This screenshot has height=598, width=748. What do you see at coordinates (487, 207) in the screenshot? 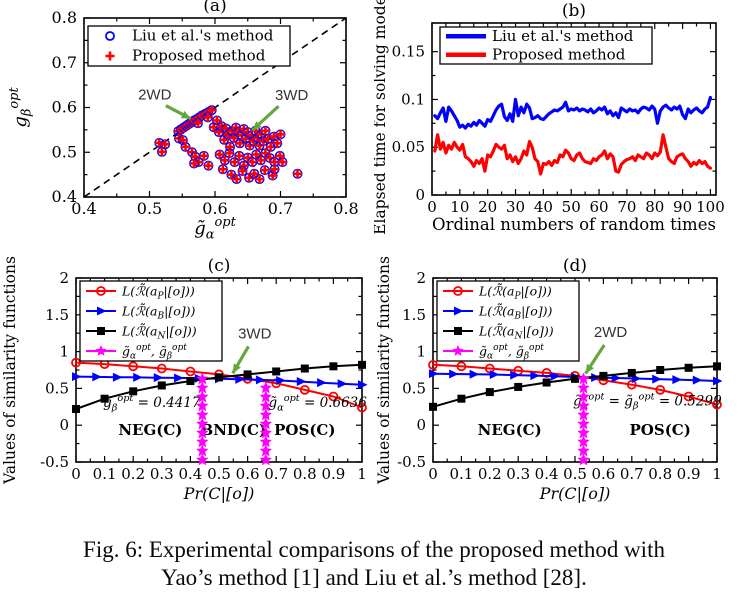
I see `x-tick-label: 20` at bounding box center [487, 207].